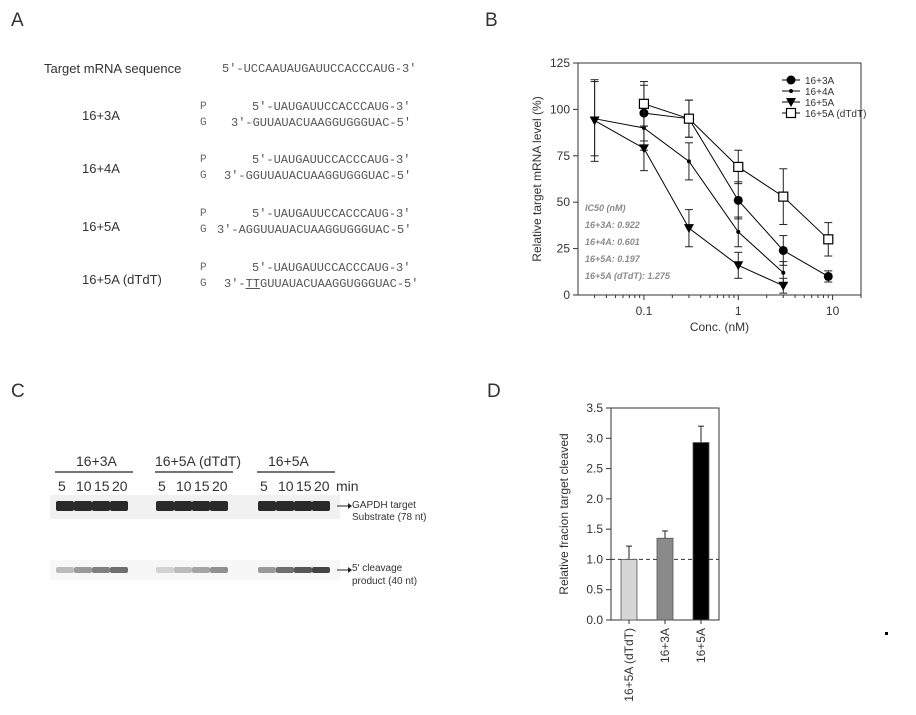 The height and width of the screenshot is (715, 916). I want to click on gel-bands, so click(195, 537).